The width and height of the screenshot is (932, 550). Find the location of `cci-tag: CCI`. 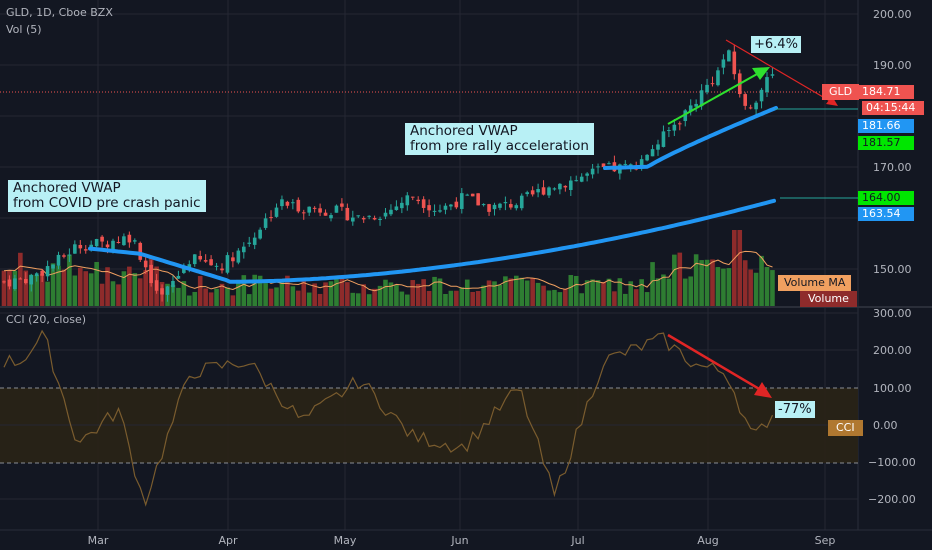

cci-tag: CCI is located at coordinates (845, 428).